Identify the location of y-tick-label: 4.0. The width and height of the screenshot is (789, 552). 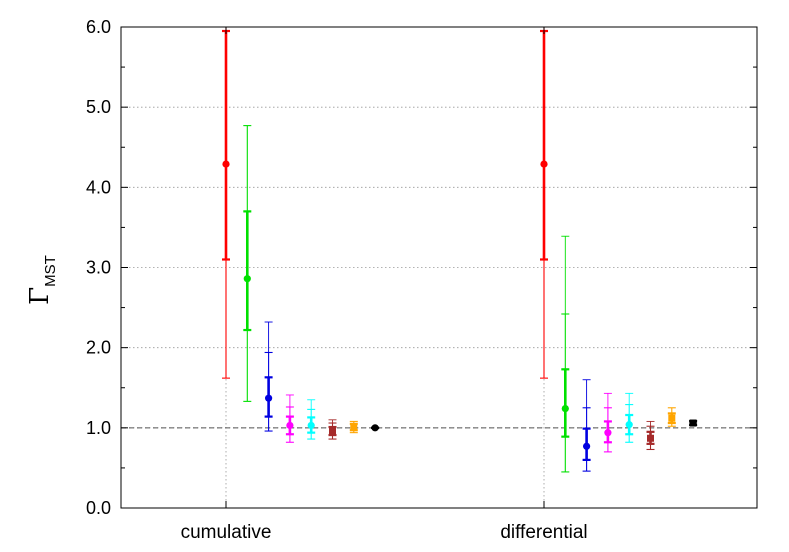
(98, 187).